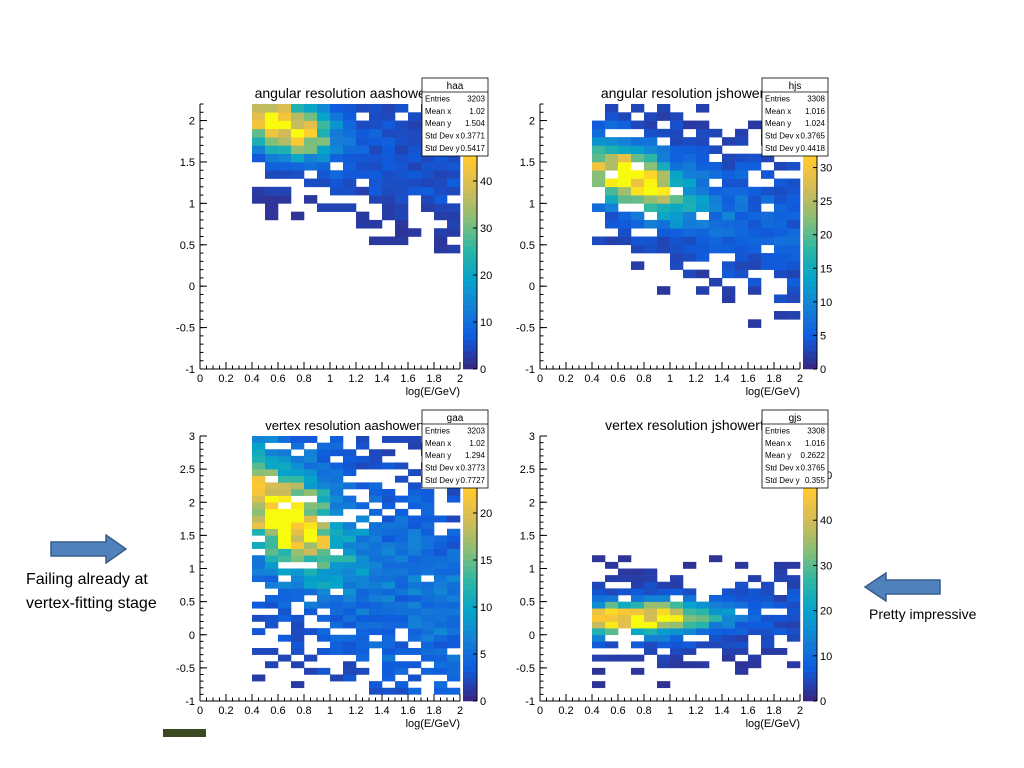 The image size is (1024, 768). Describe the element at coordinates (91, 591) in the screenshot. I see `left-annotation: Failing already at vertex-fitting stage` at that location.